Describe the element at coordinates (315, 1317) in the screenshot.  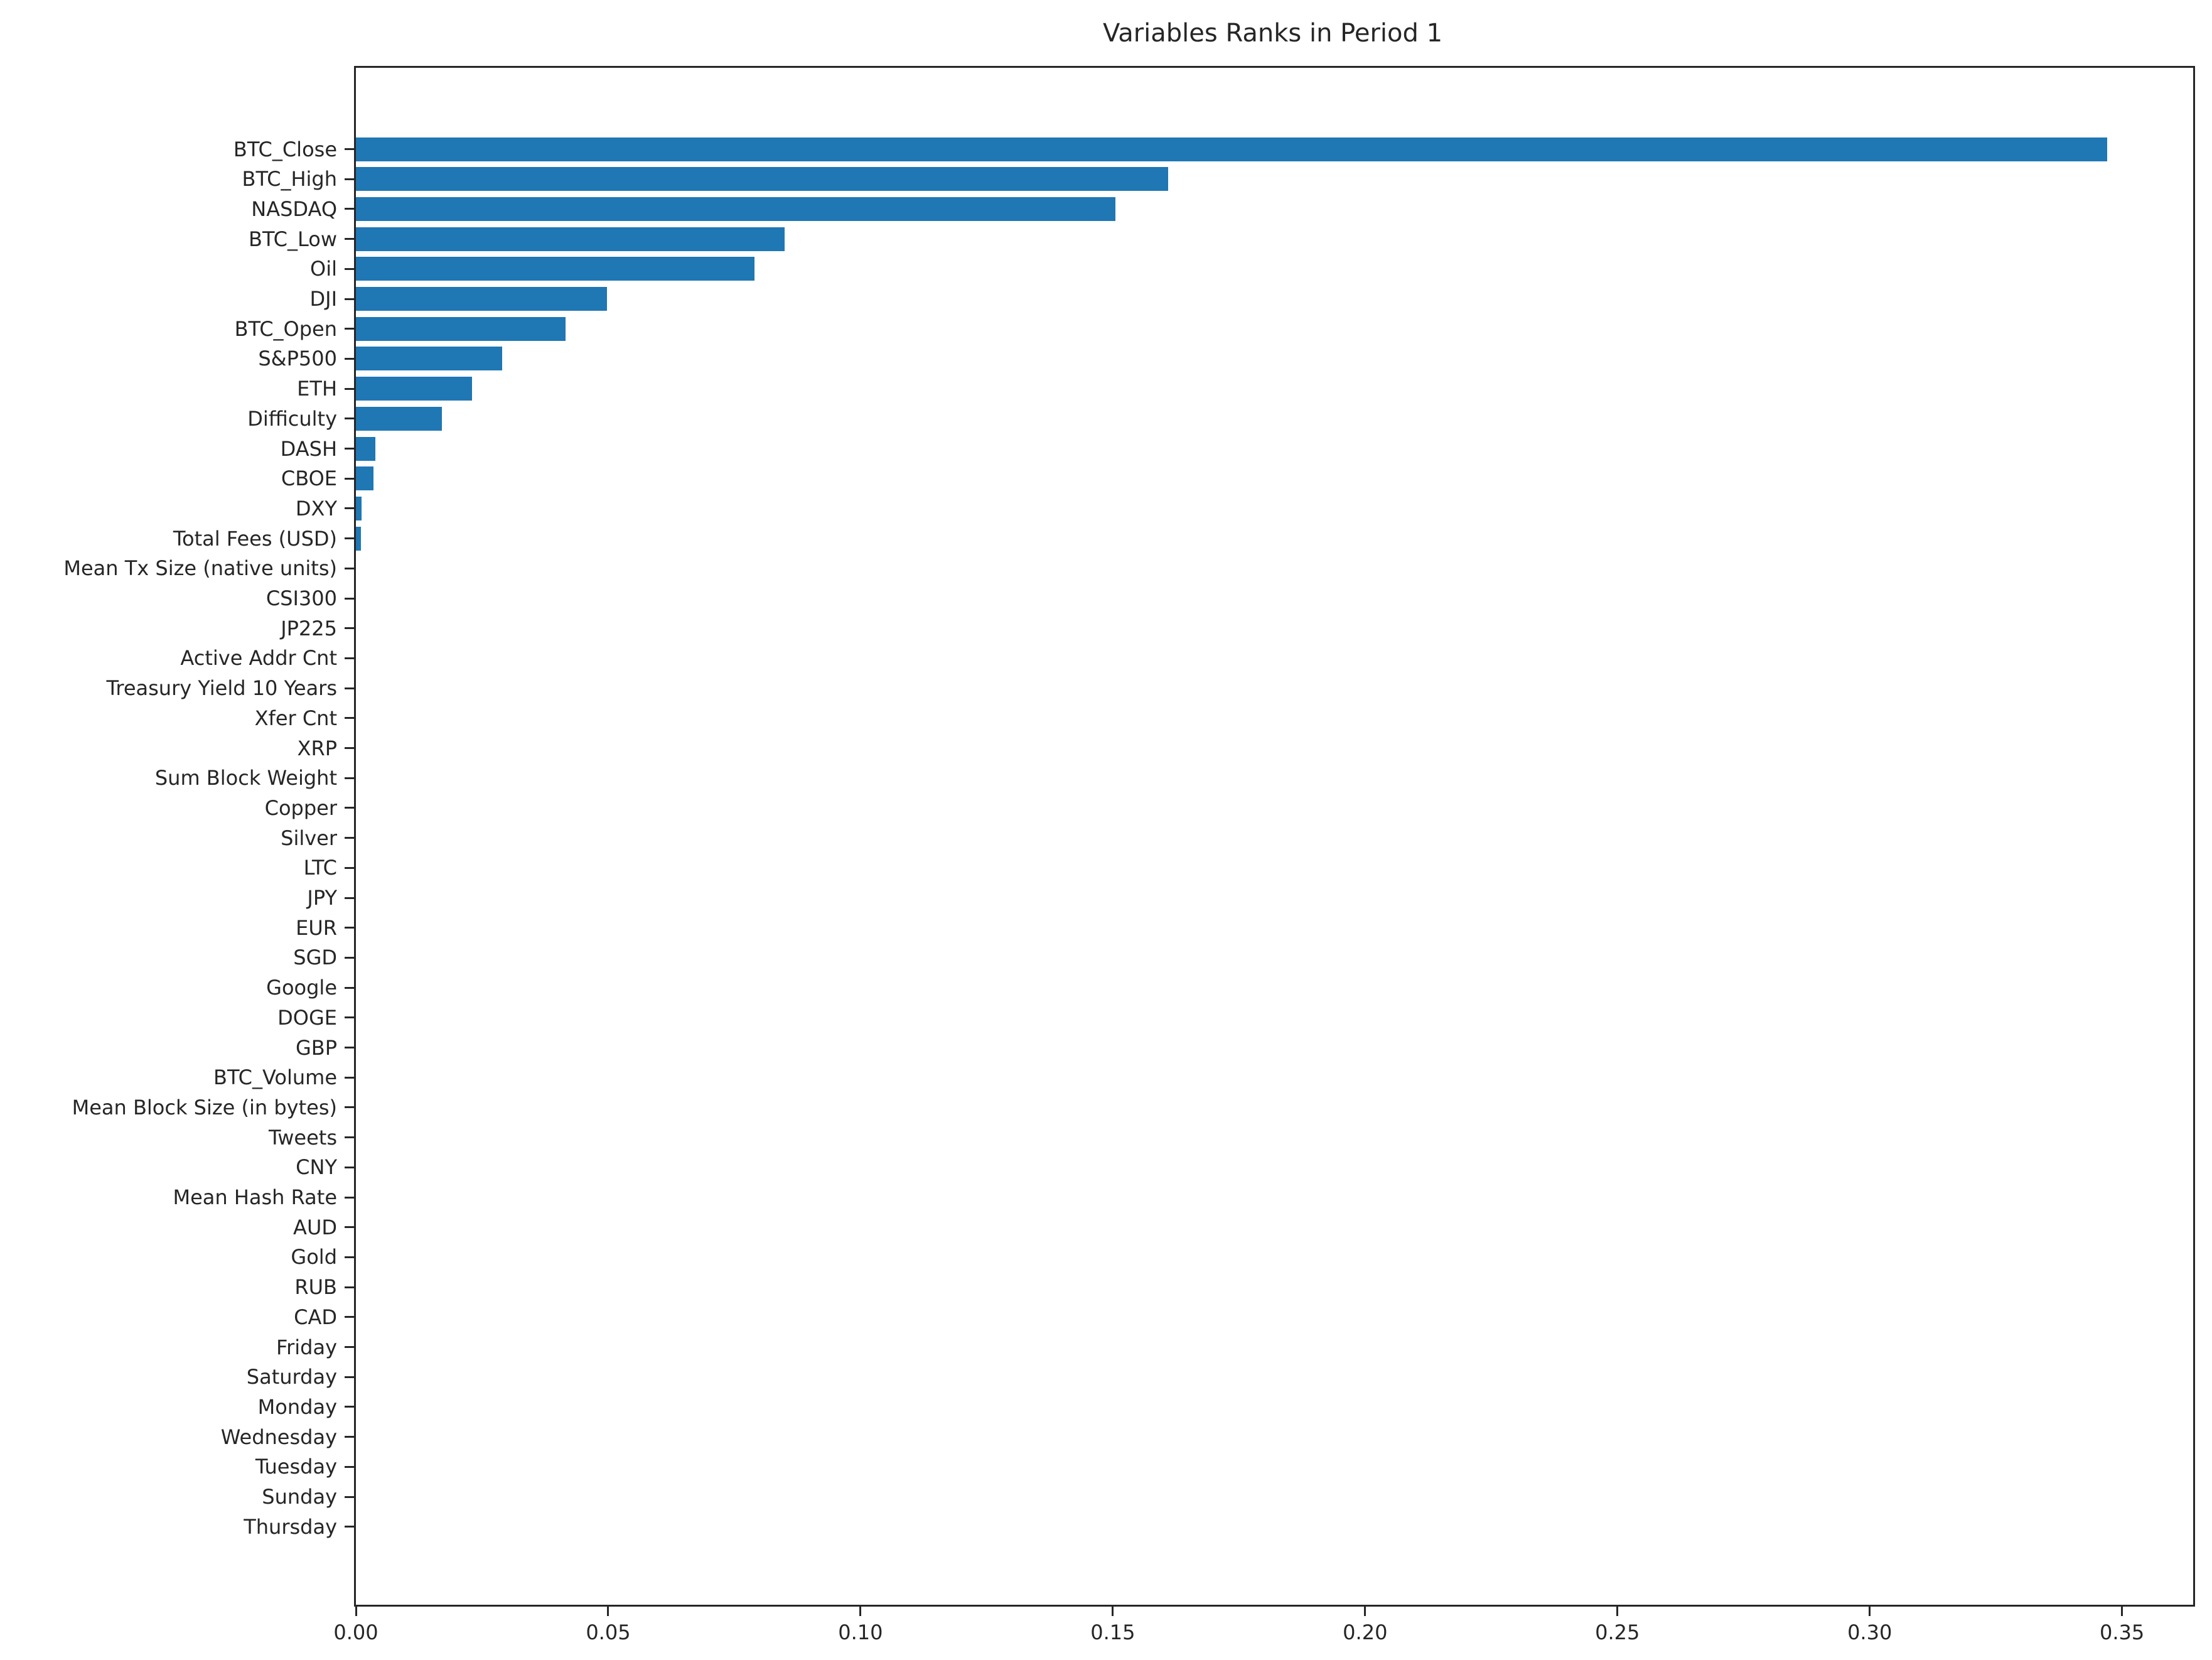
I see `y-tick-label: CAD` at that location.